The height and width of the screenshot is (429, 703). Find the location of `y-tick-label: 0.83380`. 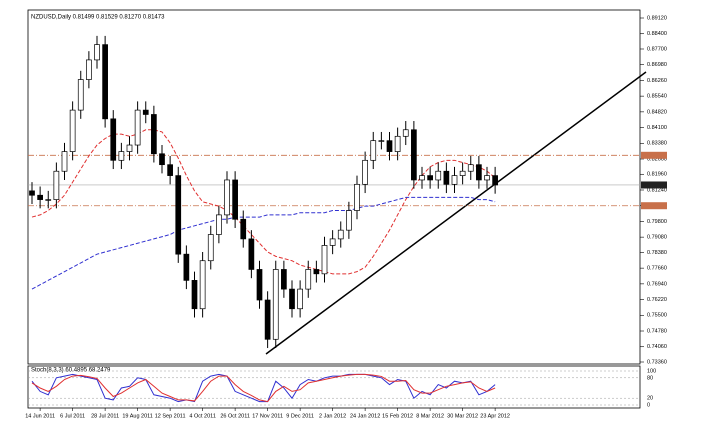

y-tick-label: 0.83380 is located at coordinates (657, 144).